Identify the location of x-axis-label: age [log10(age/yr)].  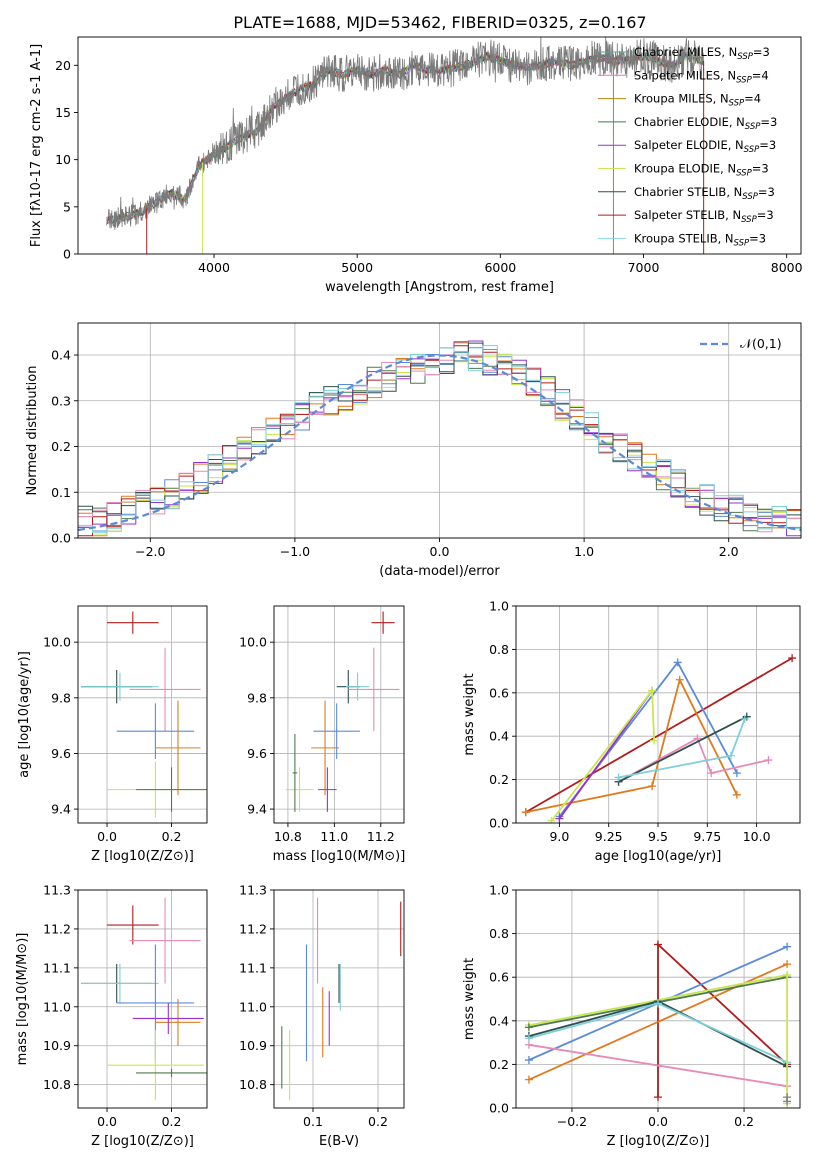
(658, 856).